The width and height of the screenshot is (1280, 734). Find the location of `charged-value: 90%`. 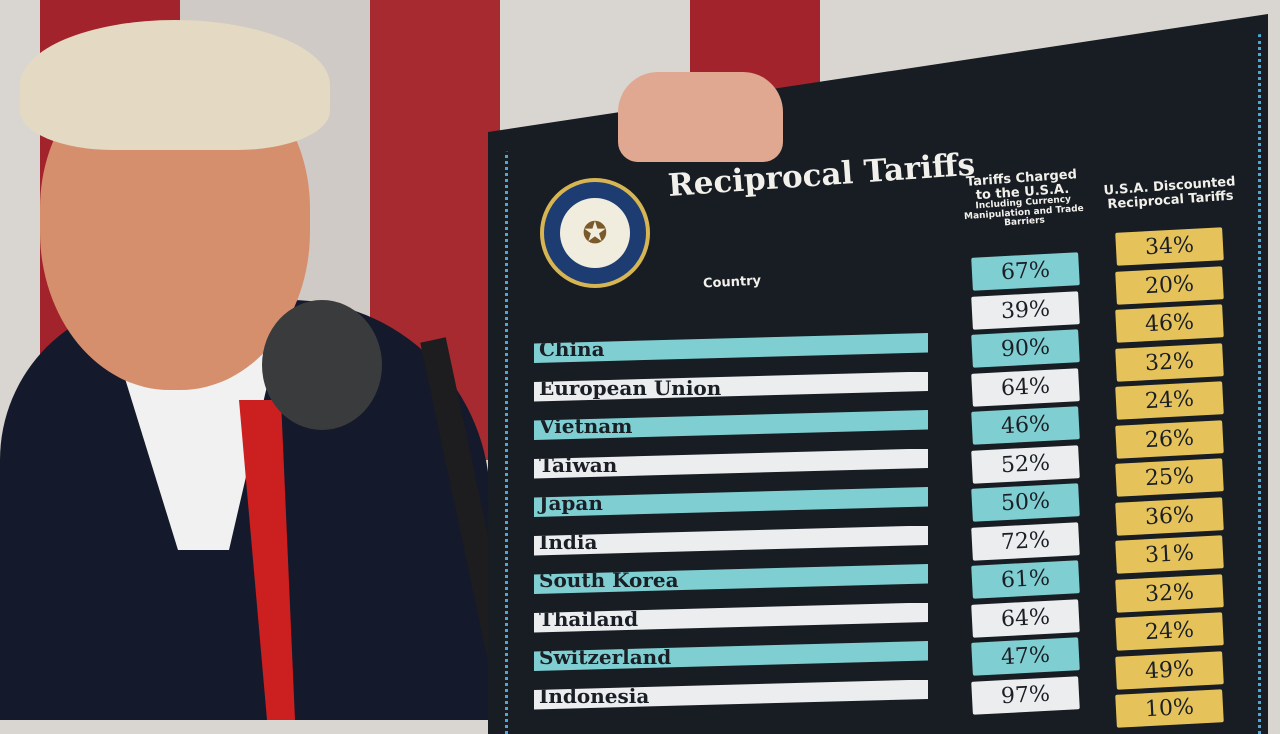

charged-value: 90% is located at coordinates (1025, 348).